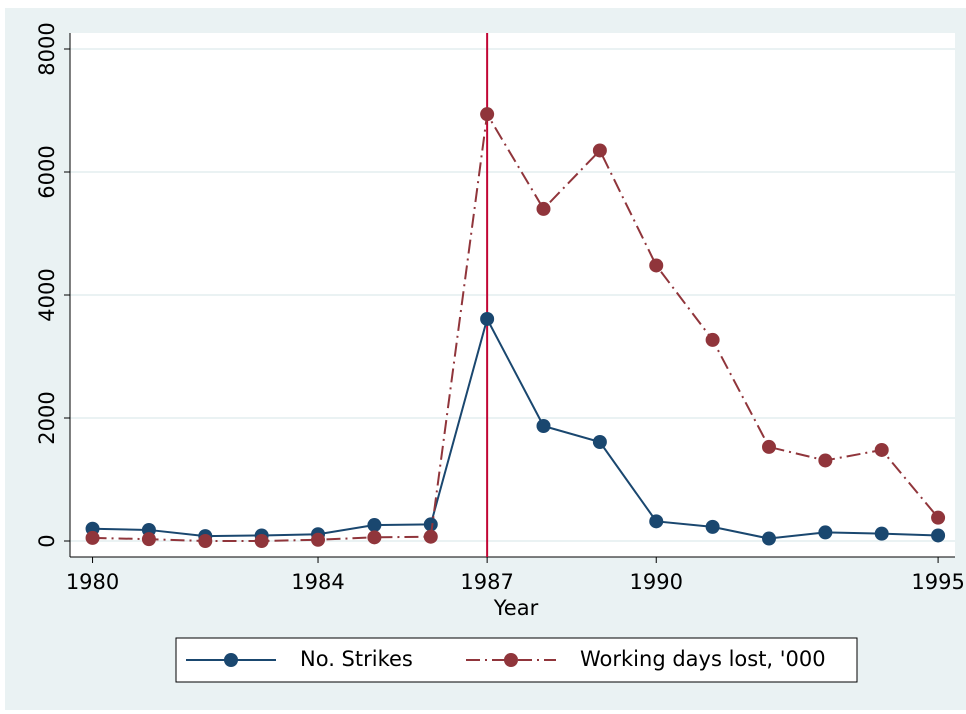 The image size is (966, 714). What do you see at coordinates (516, 608) in the screenshot?
I see `x-axis-label: Year` at bounding box center [516, 608].